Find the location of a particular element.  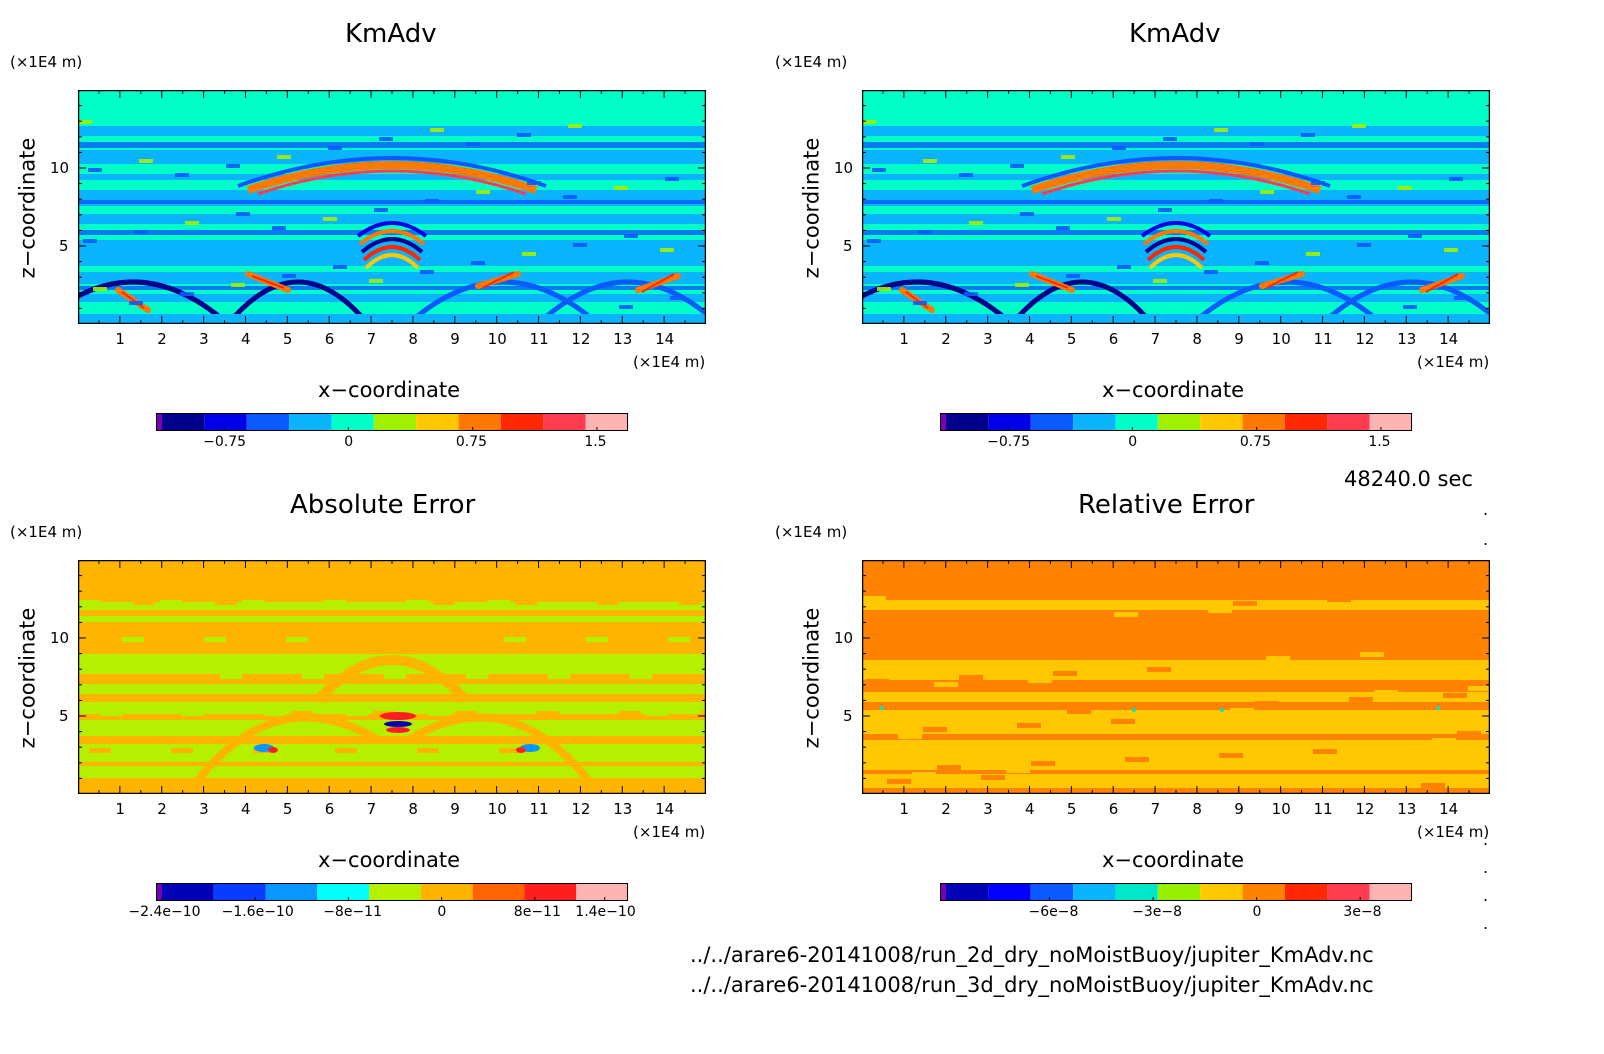

colorbar-tick-label: −8e−11 is located at coordinates (352, 912).